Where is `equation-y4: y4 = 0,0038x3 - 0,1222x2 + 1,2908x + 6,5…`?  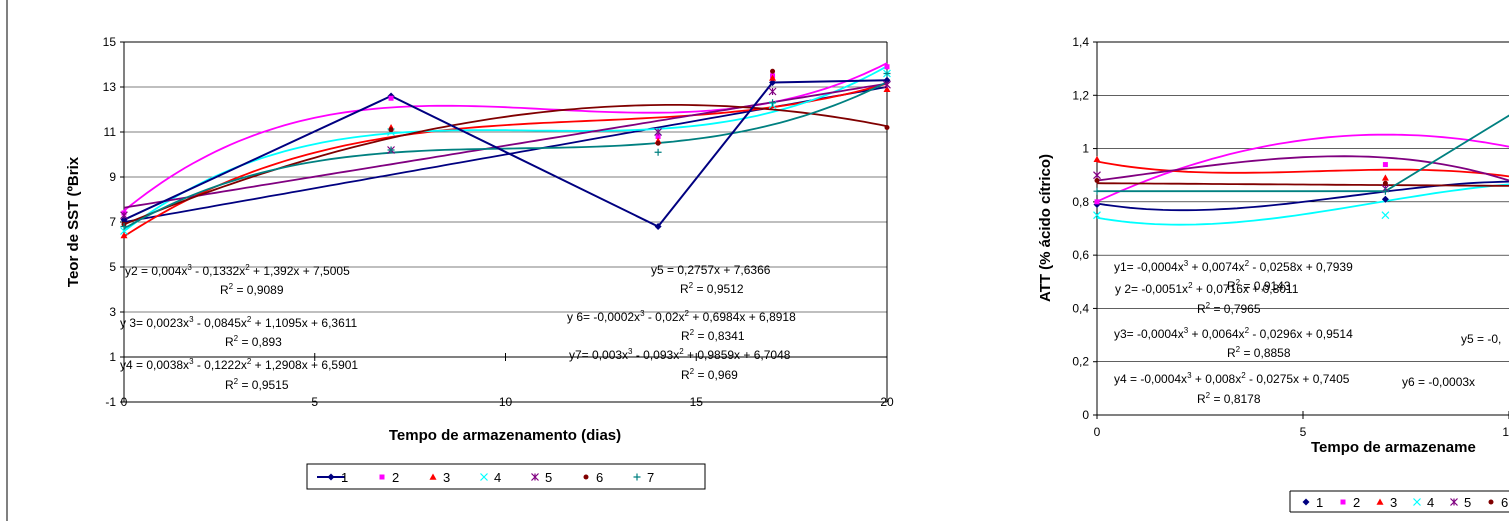 equation-y4: y4 = 0,0038x3 - 0,1222x2 + 1,2908x + 6,5… is located at coordinates (239, 364).